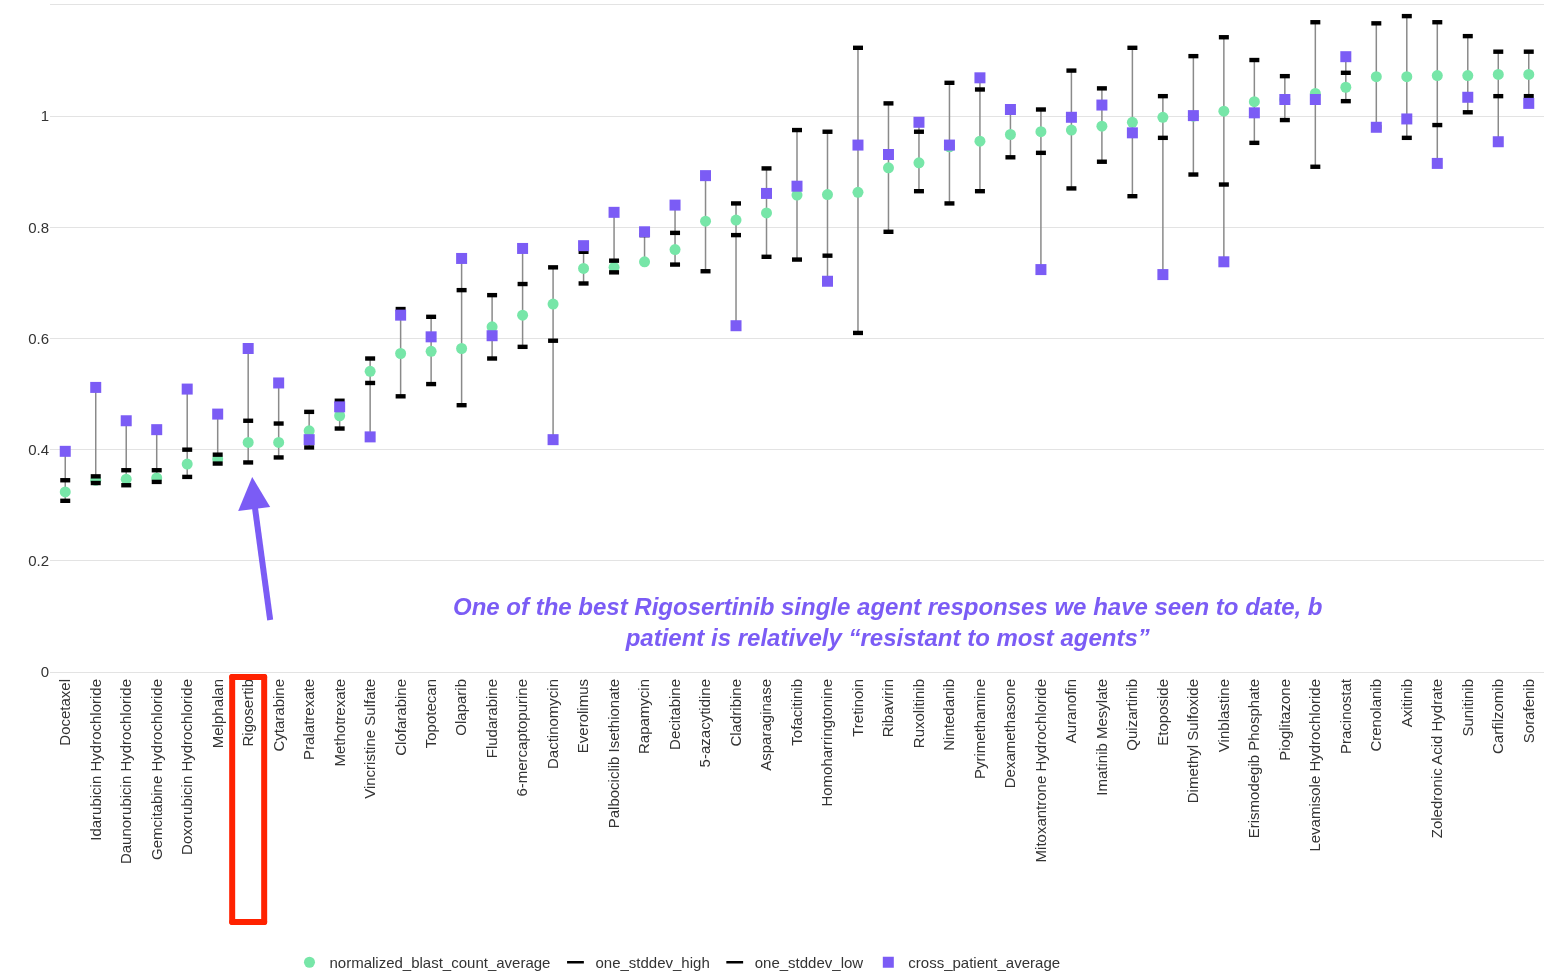  I want to click on x-tick-label: Docetaxel, so click(65, 712).